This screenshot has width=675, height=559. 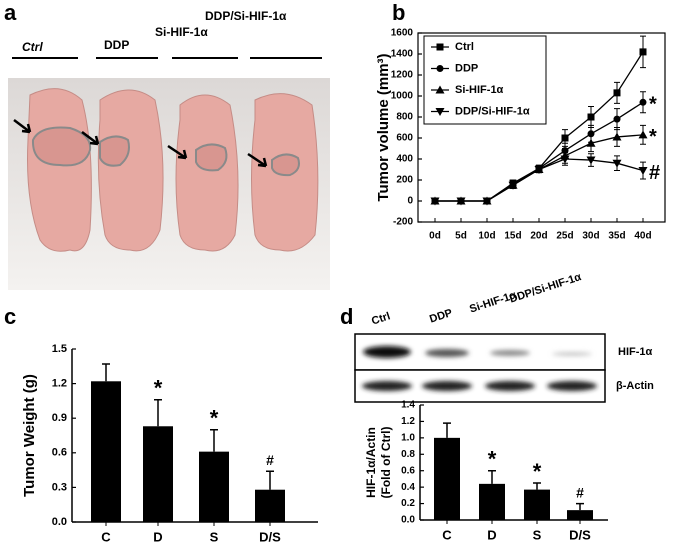 I want to click on y-tick-label: 600, so click(x=404, y=138).